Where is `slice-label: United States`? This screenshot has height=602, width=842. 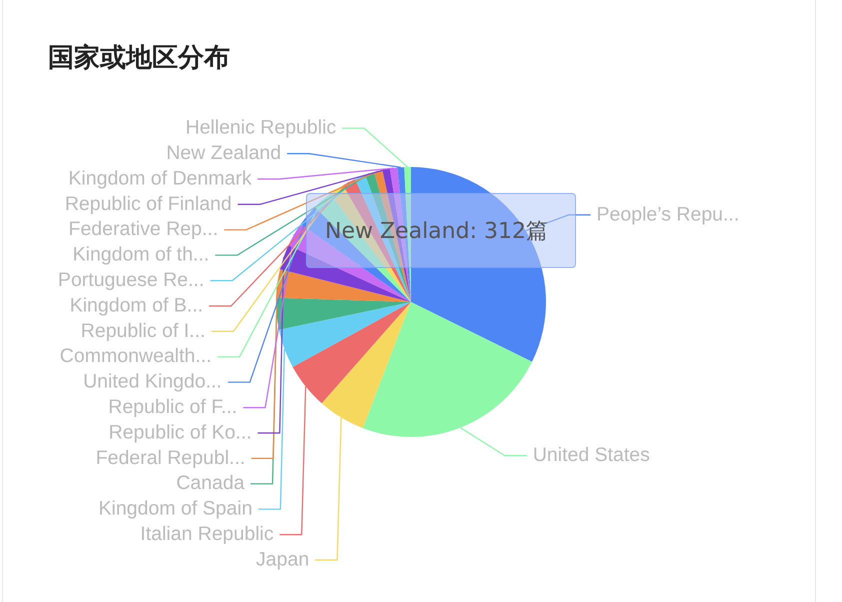
slice-label: United States is located at coordinates (591, 455).